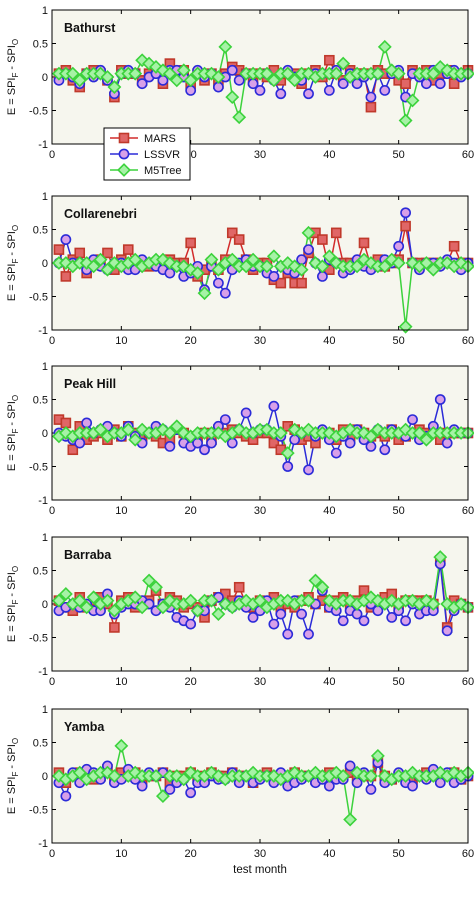 The image size is (474, 900). I want to click on panel-title: Yamba, so click(84, 727).